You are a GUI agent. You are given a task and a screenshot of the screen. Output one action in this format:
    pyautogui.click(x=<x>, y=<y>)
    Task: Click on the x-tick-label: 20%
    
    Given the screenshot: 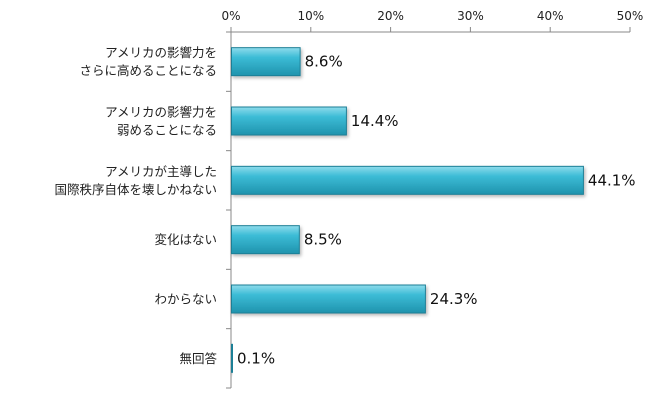 What is the action you would take?
    pyautogui.click(x=390, y=16)
    